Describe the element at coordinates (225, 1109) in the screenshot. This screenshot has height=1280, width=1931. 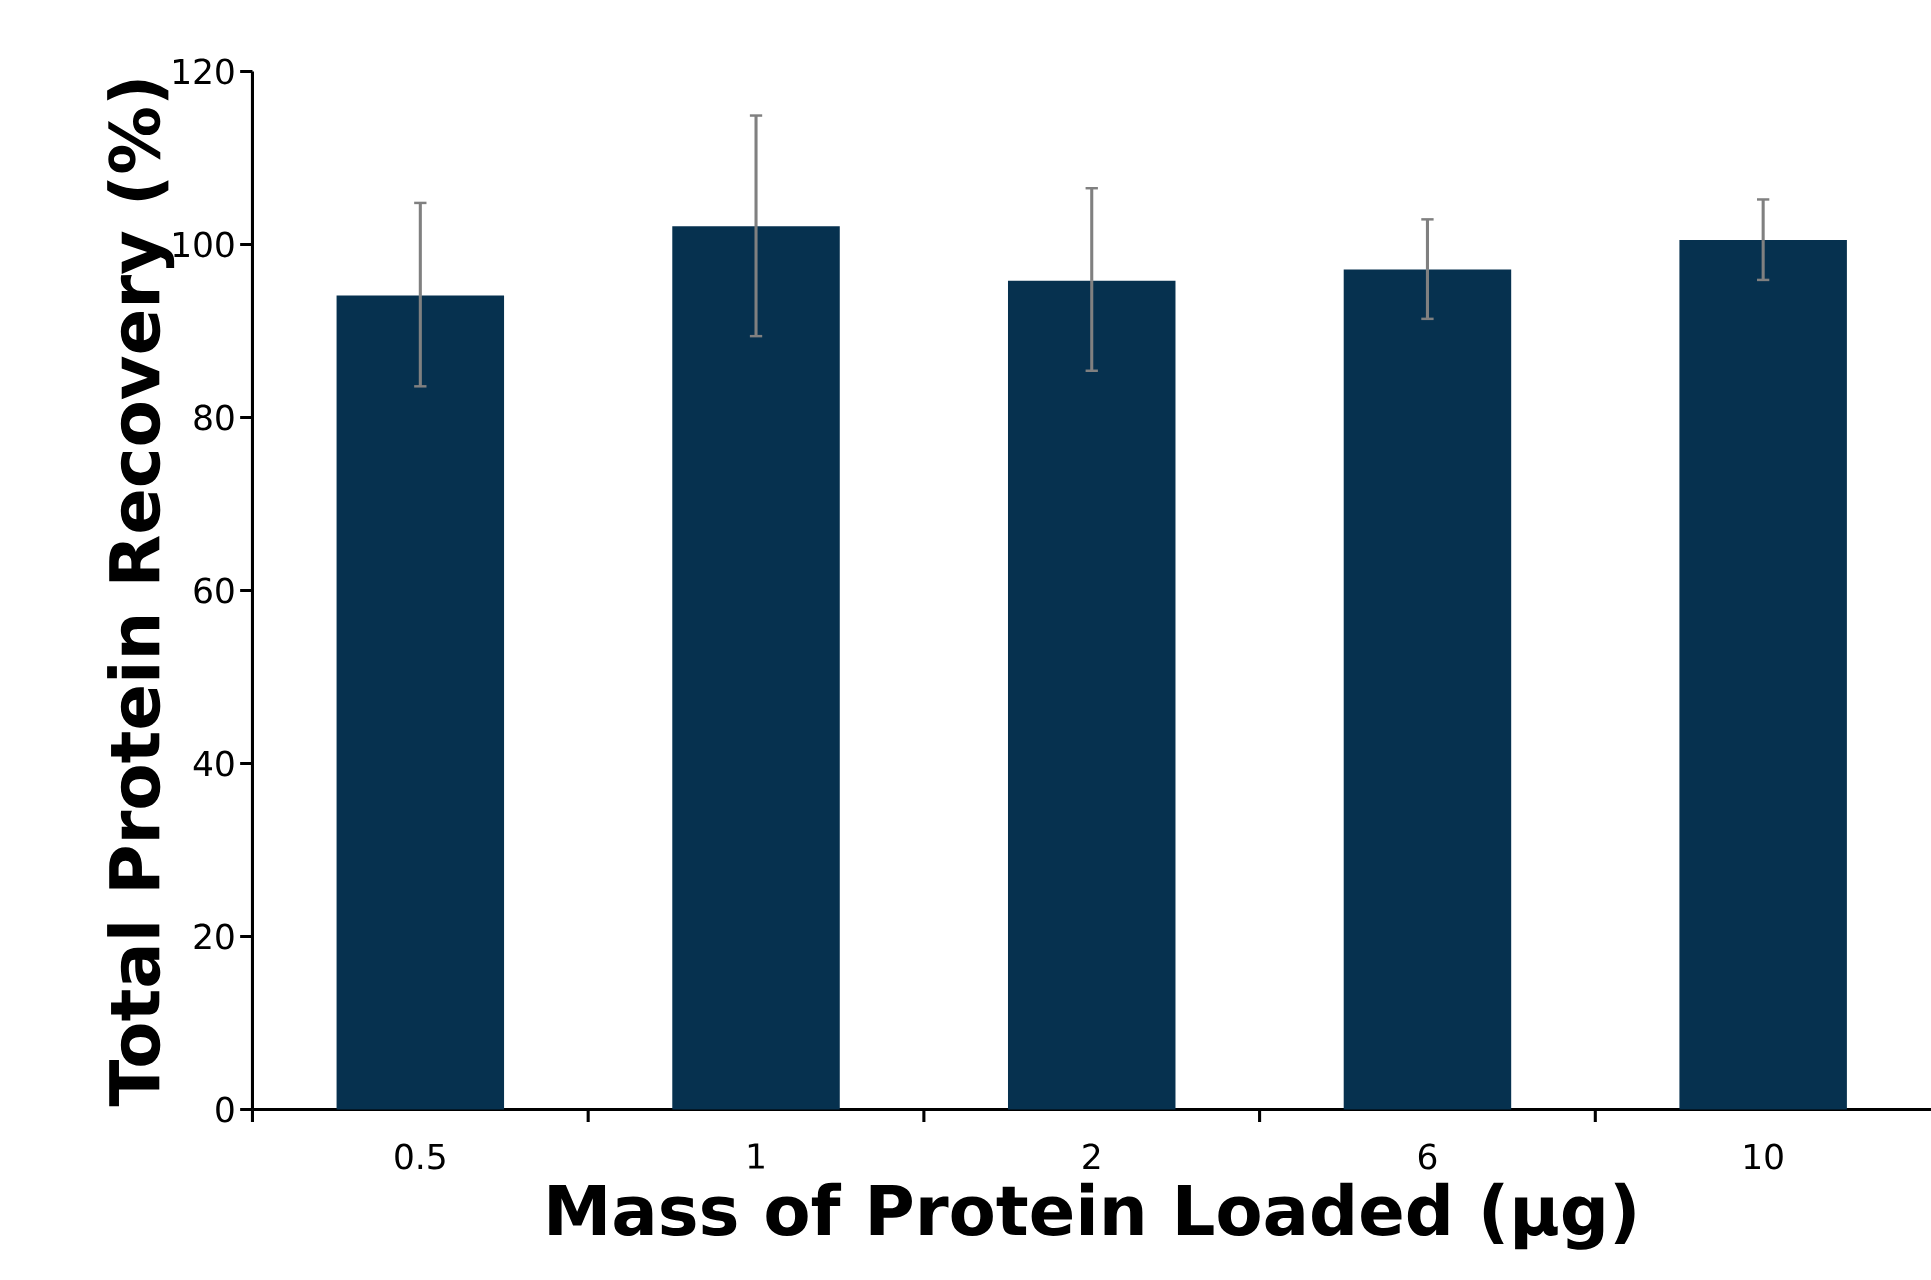
I see `y-tick-label: 0` at that location.